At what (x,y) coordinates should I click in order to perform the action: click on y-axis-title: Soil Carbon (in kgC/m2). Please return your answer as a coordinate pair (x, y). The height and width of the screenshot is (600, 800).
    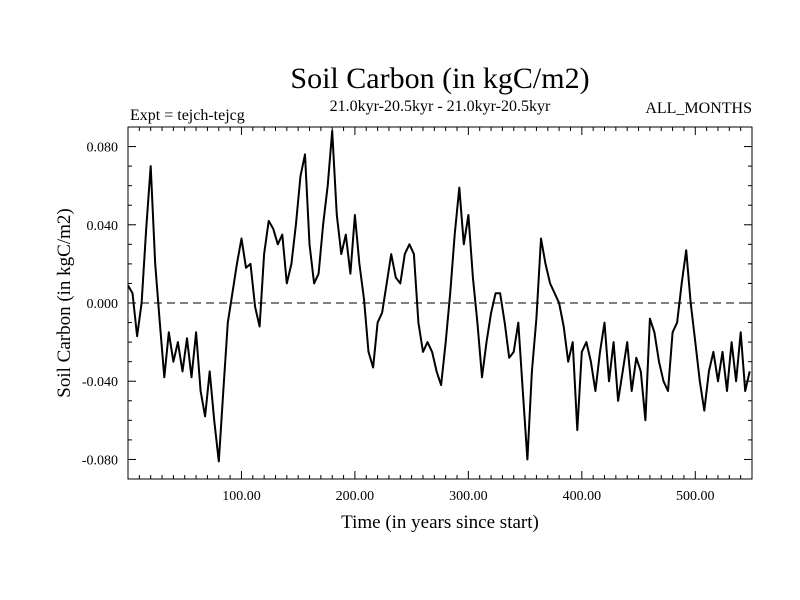
    Looking at the image, I should click on (64, 302).